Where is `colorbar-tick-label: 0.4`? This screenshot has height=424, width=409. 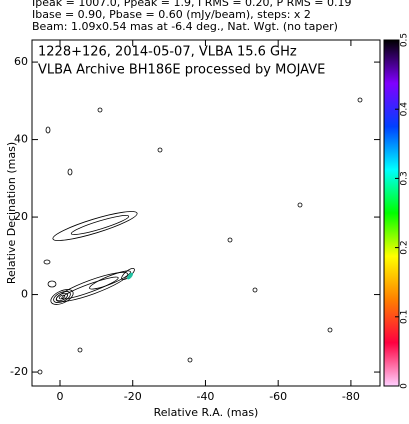 colorbar-tick-label: 0.4 is located at coordinates (404, 109).